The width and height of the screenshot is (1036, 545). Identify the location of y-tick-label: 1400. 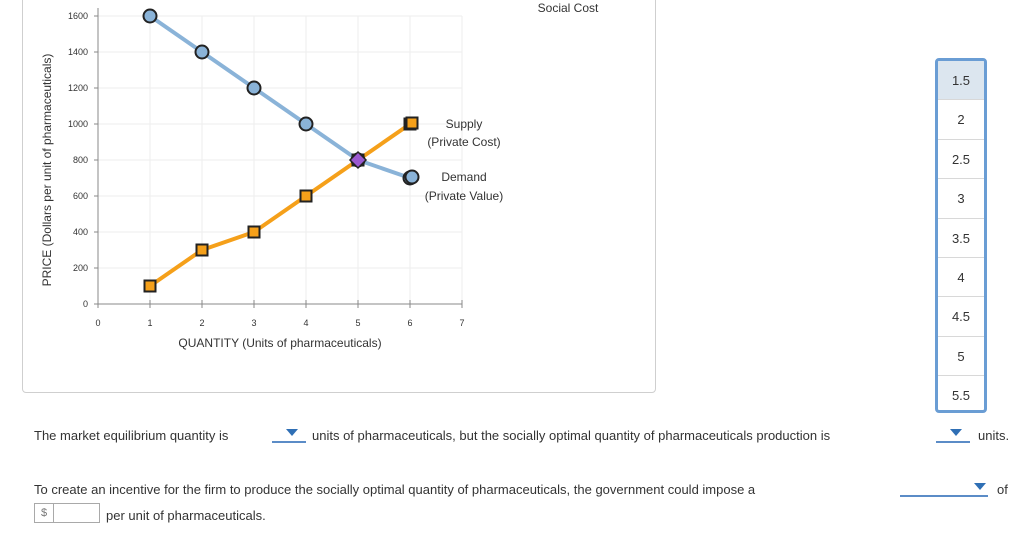
(78, 52).